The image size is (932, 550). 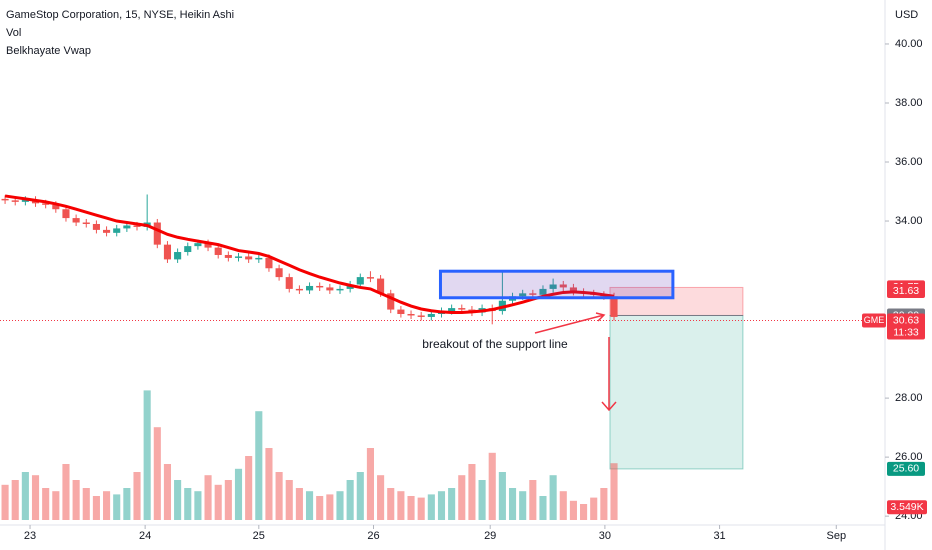 I want to click on x-tick-label: 31, so click(x=719, y=536).